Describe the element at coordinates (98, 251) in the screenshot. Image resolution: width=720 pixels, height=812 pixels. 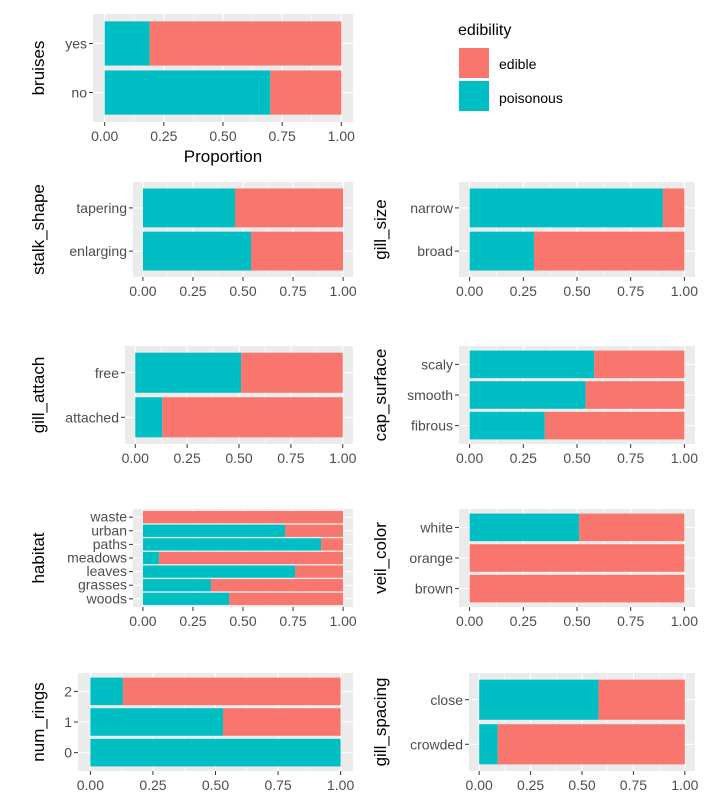
I see `y-tick-label: enlarging` at that location.